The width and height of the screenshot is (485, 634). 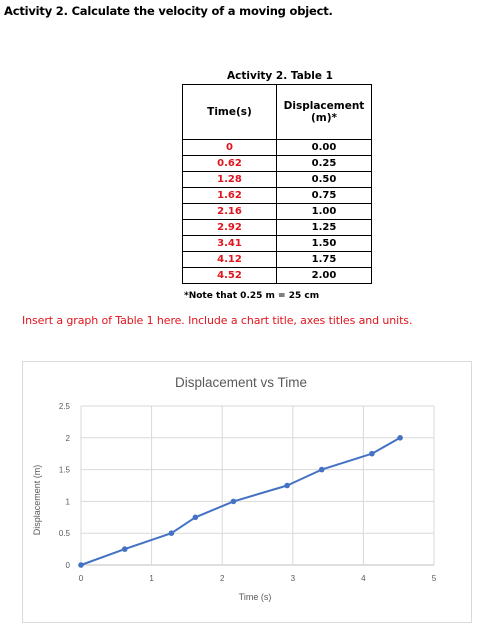 What do you see at coordinates (65, 486) in the screenshot?
I see `y-axis-ticks: 0 0.5 1 1.5 2 2.5` at bounding box center [65, 486].